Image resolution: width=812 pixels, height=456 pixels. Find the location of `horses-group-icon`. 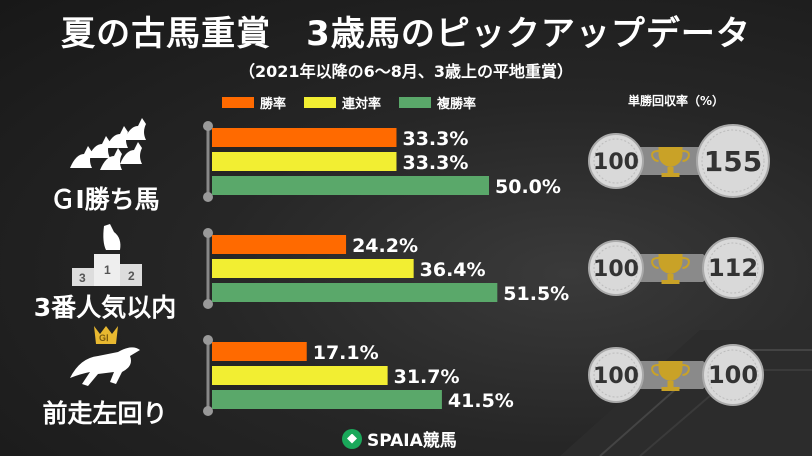

horses-group-icon is located at coordinates (108, 144).